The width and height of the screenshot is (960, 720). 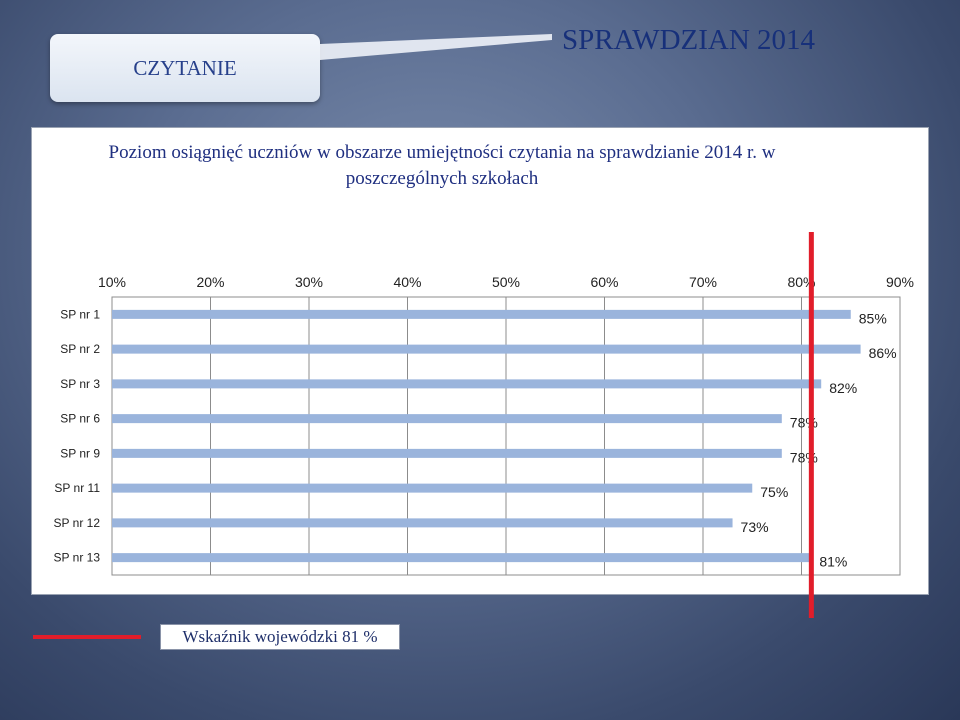 What do you see at coordinates (77, 523) in the screenshot?
I see `category-label: SP nr 12` at bounding box center [77, 523].